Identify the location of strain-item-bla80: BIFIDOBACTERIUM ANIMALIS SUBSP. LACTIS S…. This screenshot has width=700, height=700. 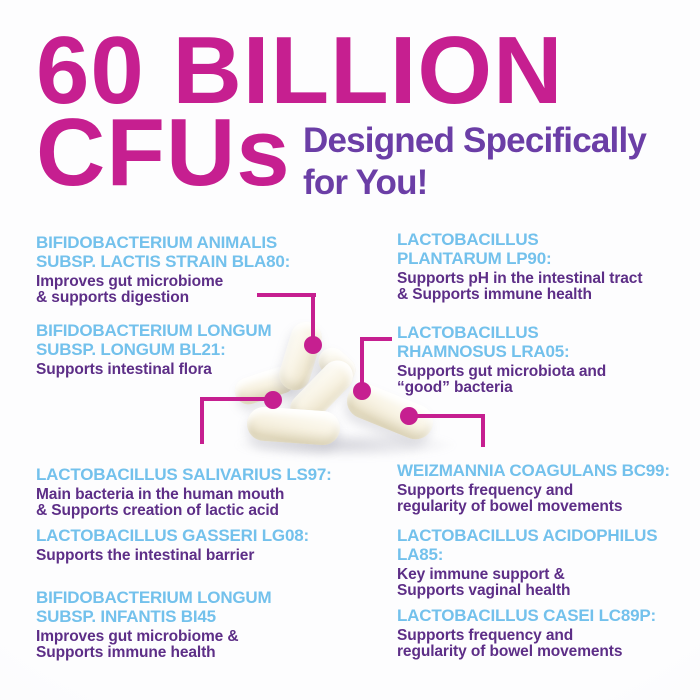
(197, 269).